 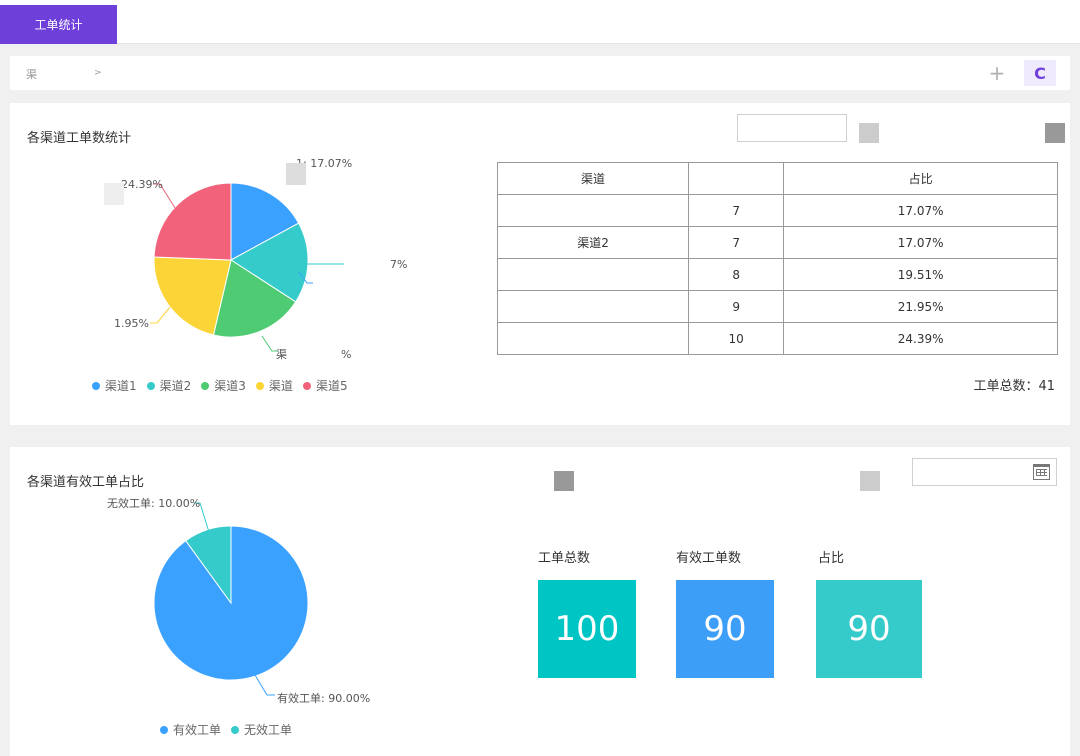 I want to click on legend-item: 渠道1, so click(x=114, y=385).